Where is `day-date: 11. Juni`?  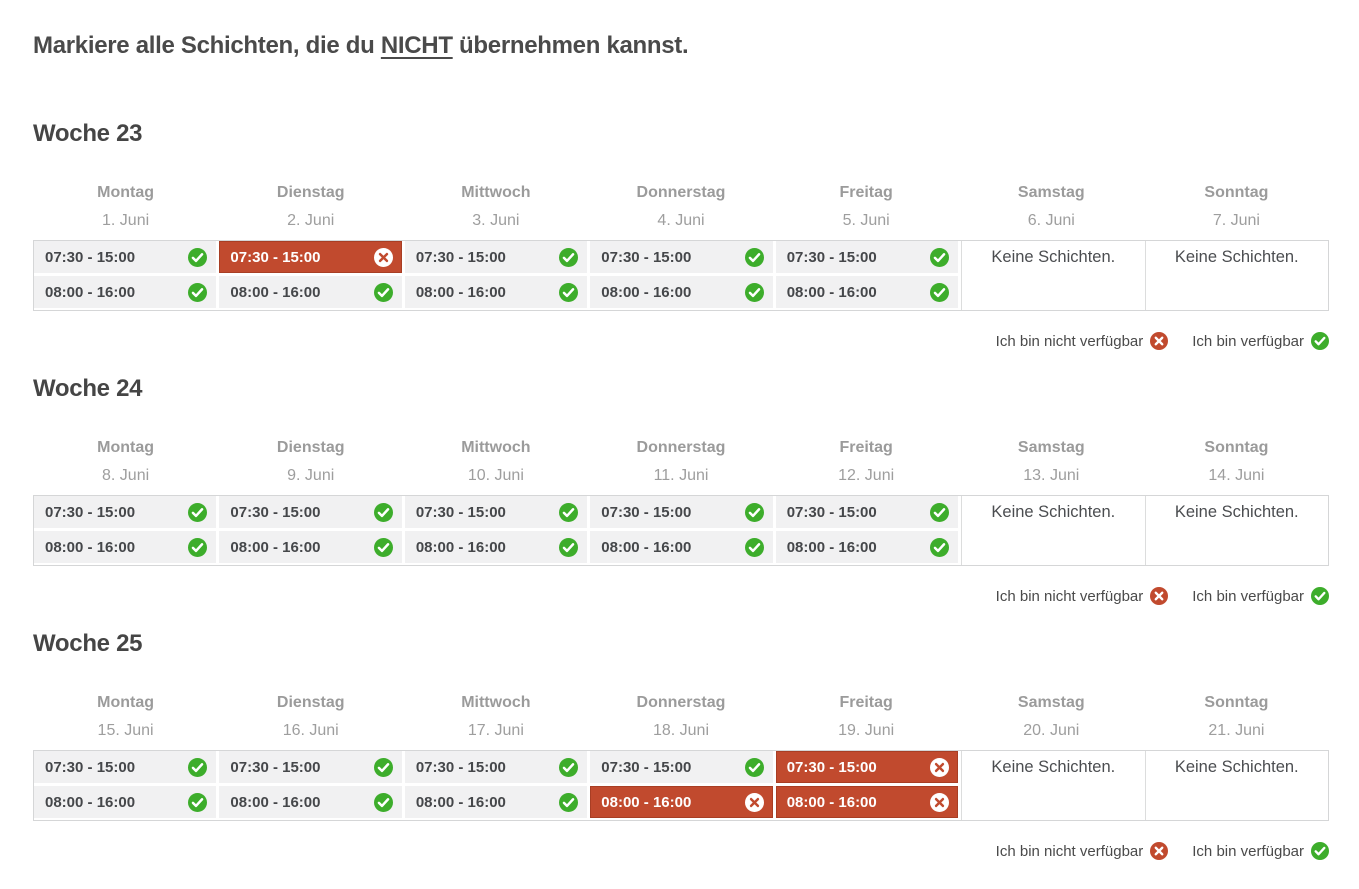 day-date: 11. Juni is located at coordinates (681, 475).